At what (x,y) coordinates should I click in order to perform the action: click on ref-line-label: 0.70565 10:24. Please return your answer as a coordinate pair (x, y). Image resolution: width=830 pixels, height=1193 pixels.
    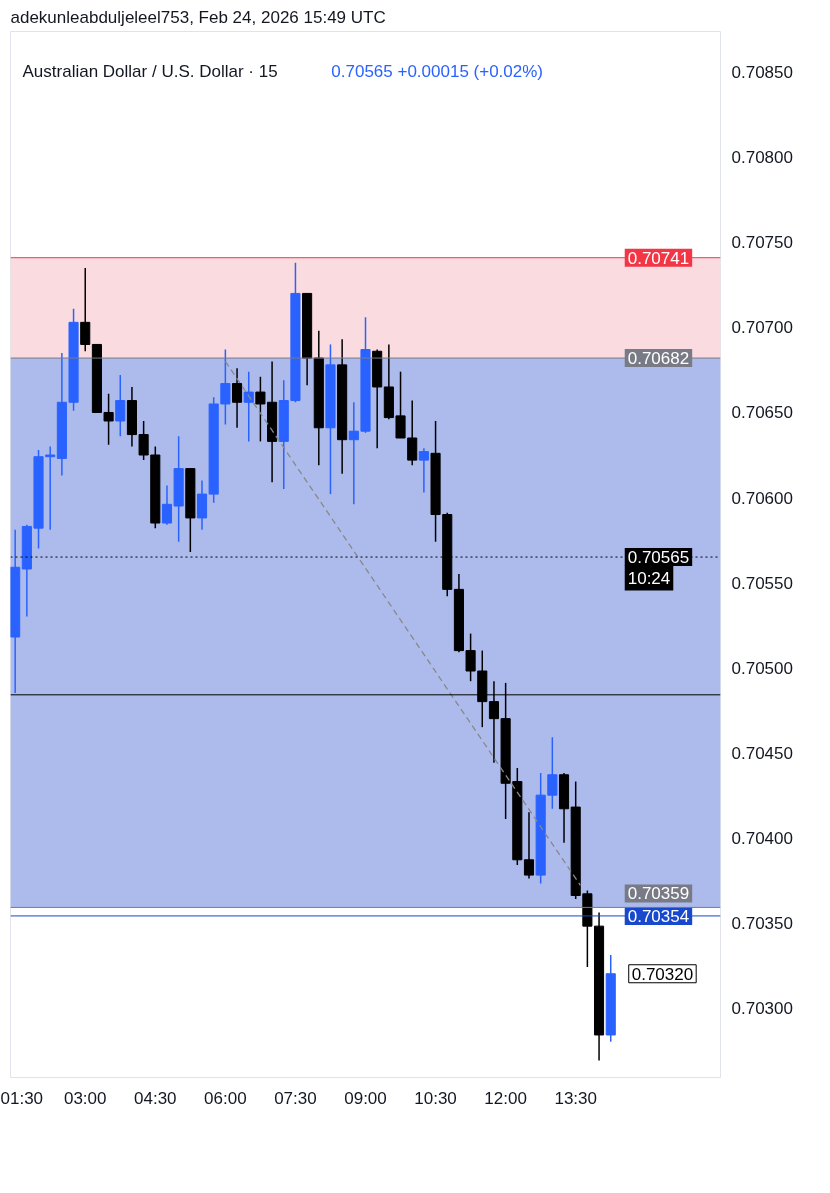
    Looking at the image, I should click on (658, 568).